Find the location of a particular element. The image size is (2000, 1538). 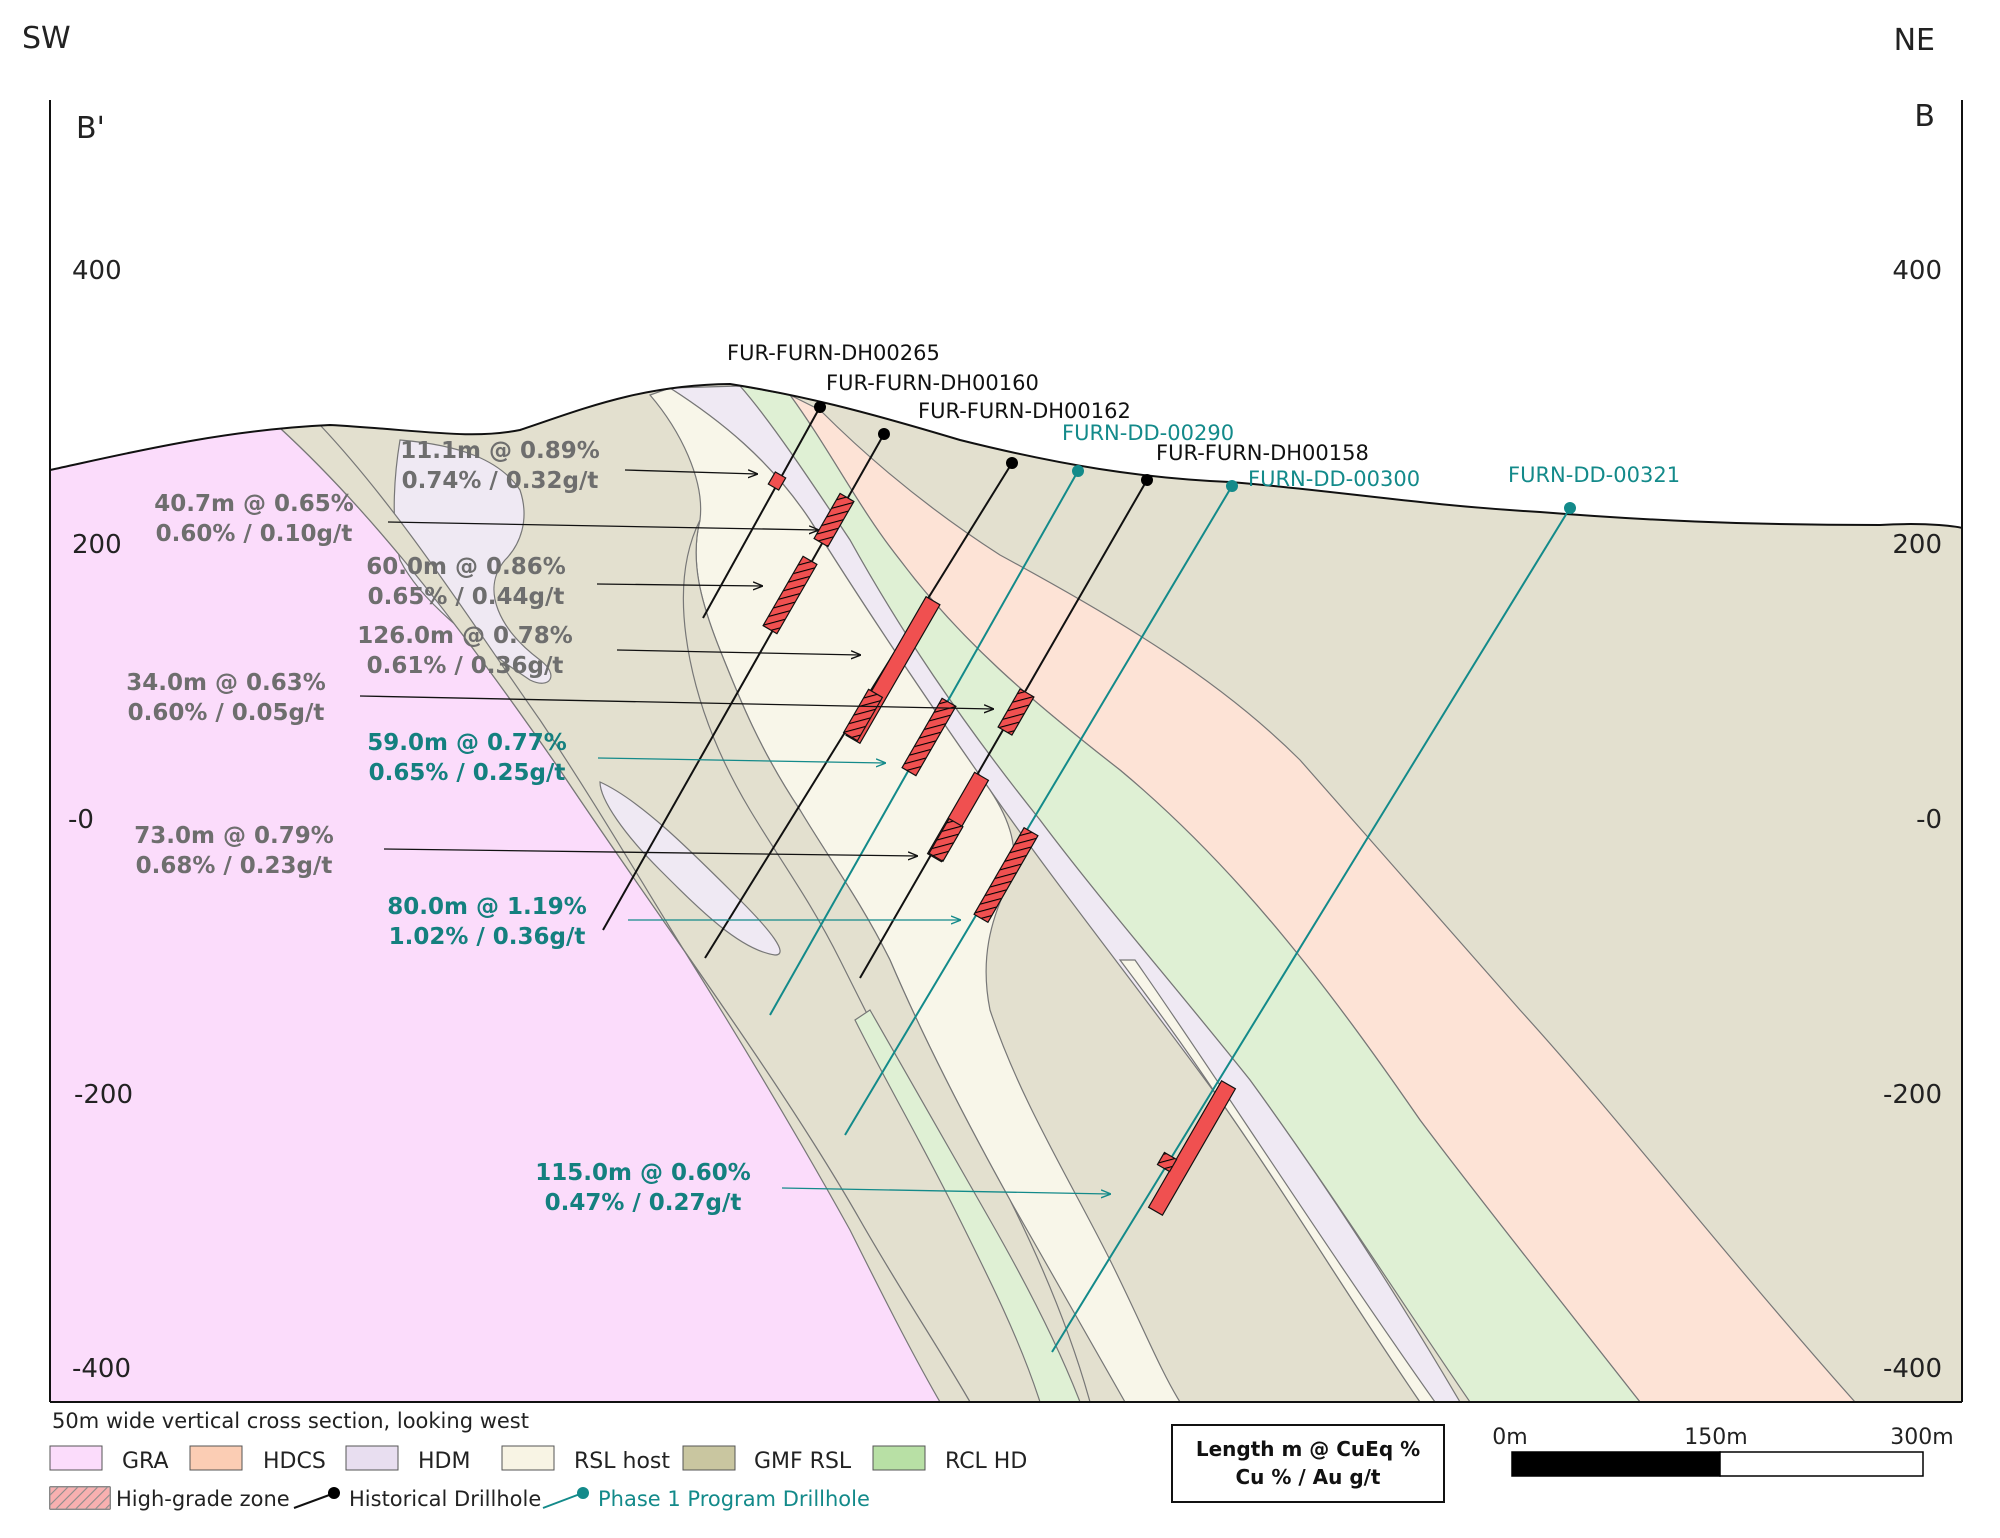

drillhole-label: FURN-DD-00321 is located at coordinates (1594, 475).